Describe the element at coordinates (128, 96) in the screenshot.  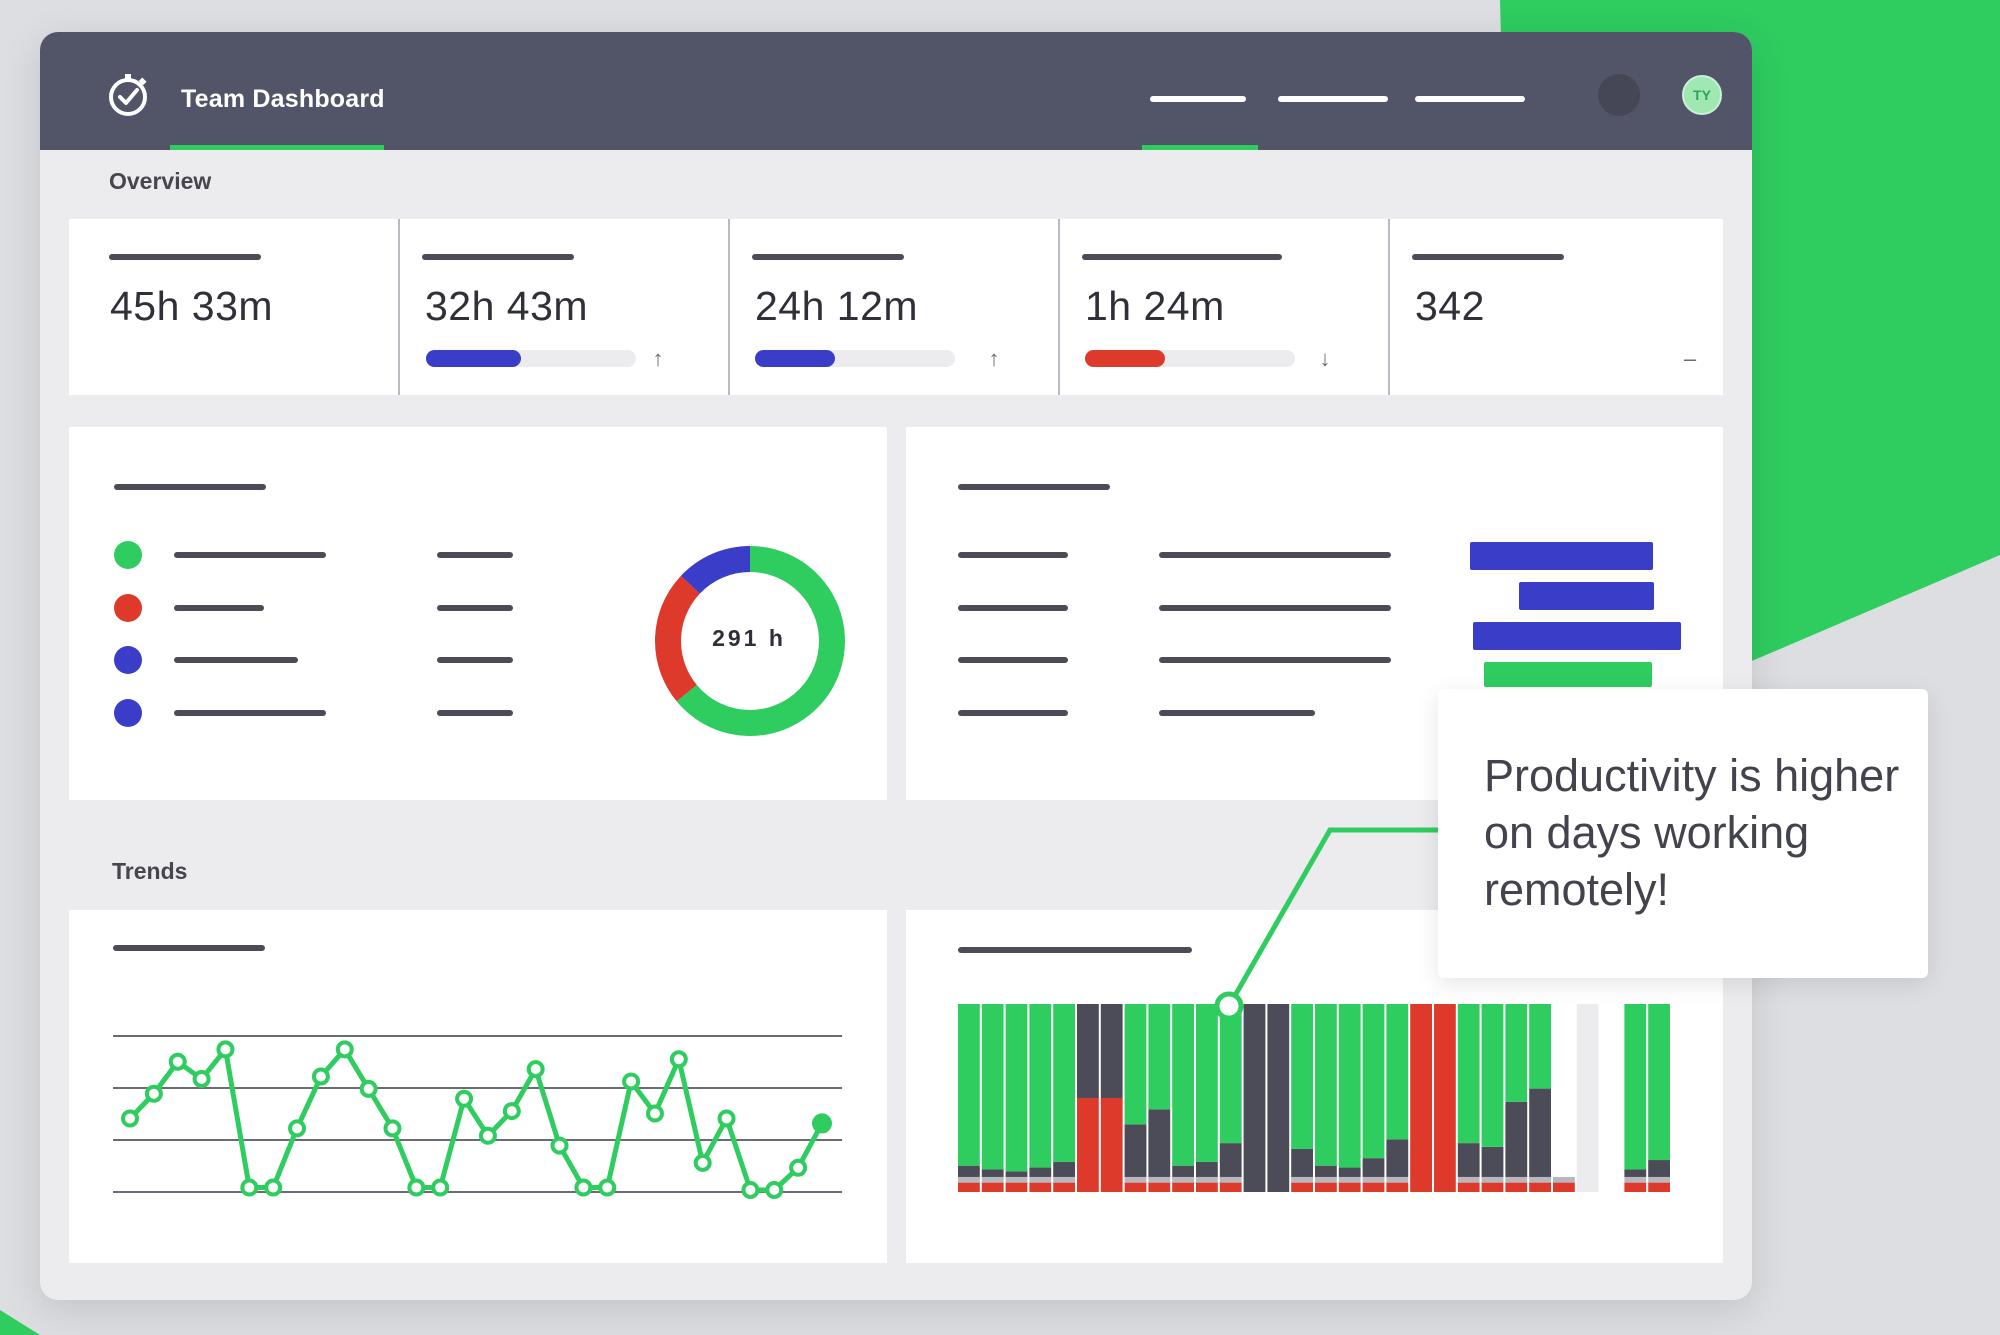
I see `check-clock-icon` at that location.